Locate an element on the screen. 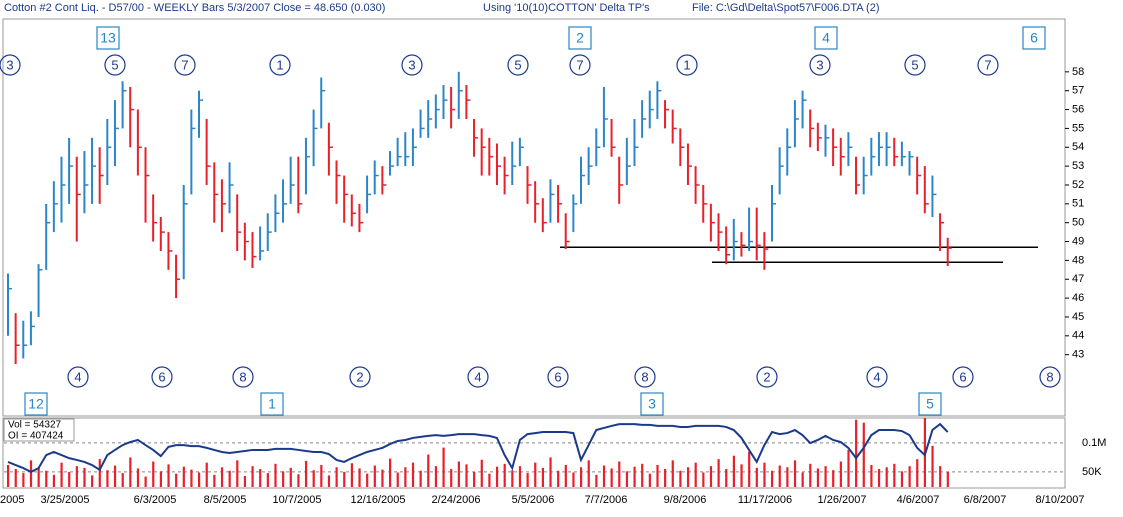 The image size is (1123, 517). y-tick-label: 55 is located at coordinates (1078, 128).